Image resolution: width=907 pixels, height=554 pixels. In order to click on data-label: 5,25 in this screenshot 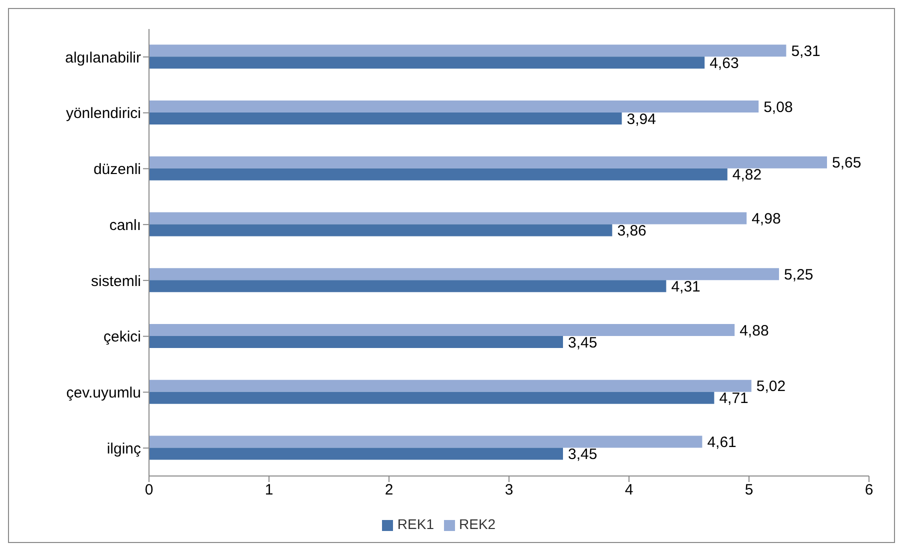, I will do `click(799, 275)`.